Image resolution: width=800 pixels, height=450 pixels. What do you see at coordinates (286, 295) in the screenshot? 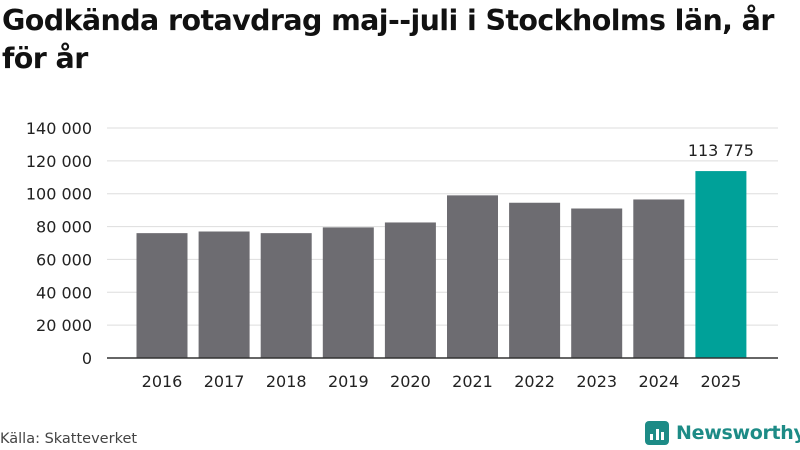
I see `bar-2018` at bounding box center [286, 295].